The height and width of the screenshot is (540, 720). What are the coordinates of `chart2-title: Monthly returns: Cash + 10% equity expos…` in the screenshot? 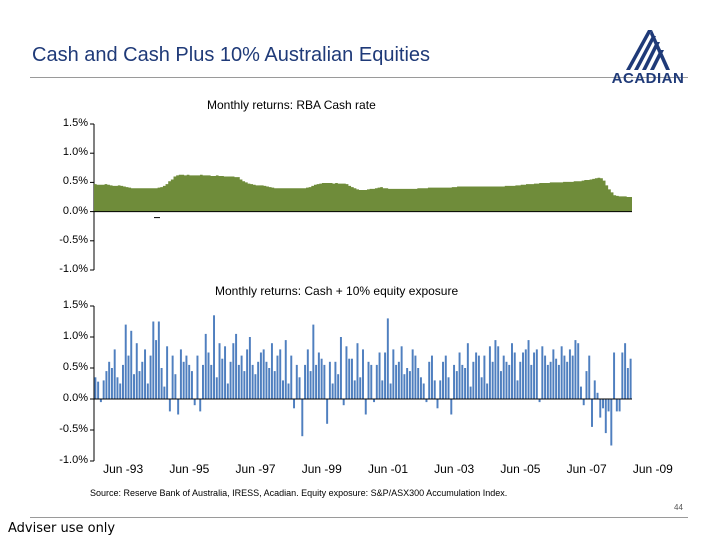 It's located at (337, 291).